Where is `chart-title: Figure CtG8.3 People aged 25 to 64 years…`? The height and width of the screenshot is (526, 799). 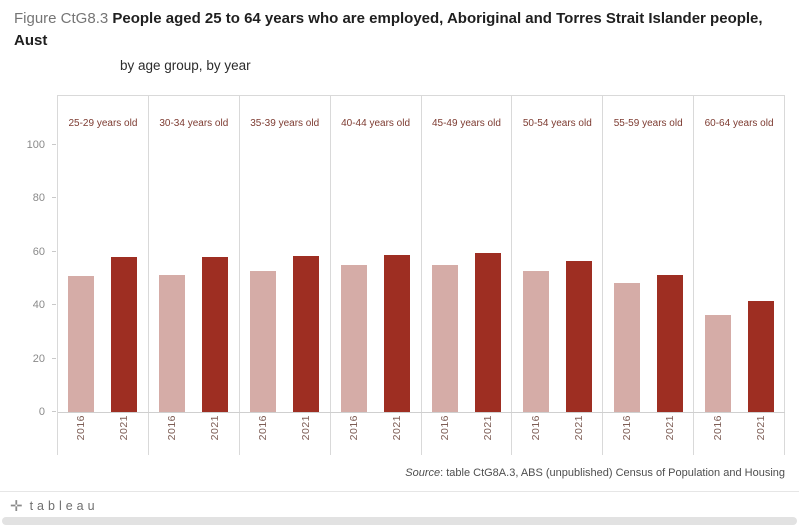 chart-title: Figure CtG8.3 People aged 25 to 64 years… is located at coordinates (402, 42).